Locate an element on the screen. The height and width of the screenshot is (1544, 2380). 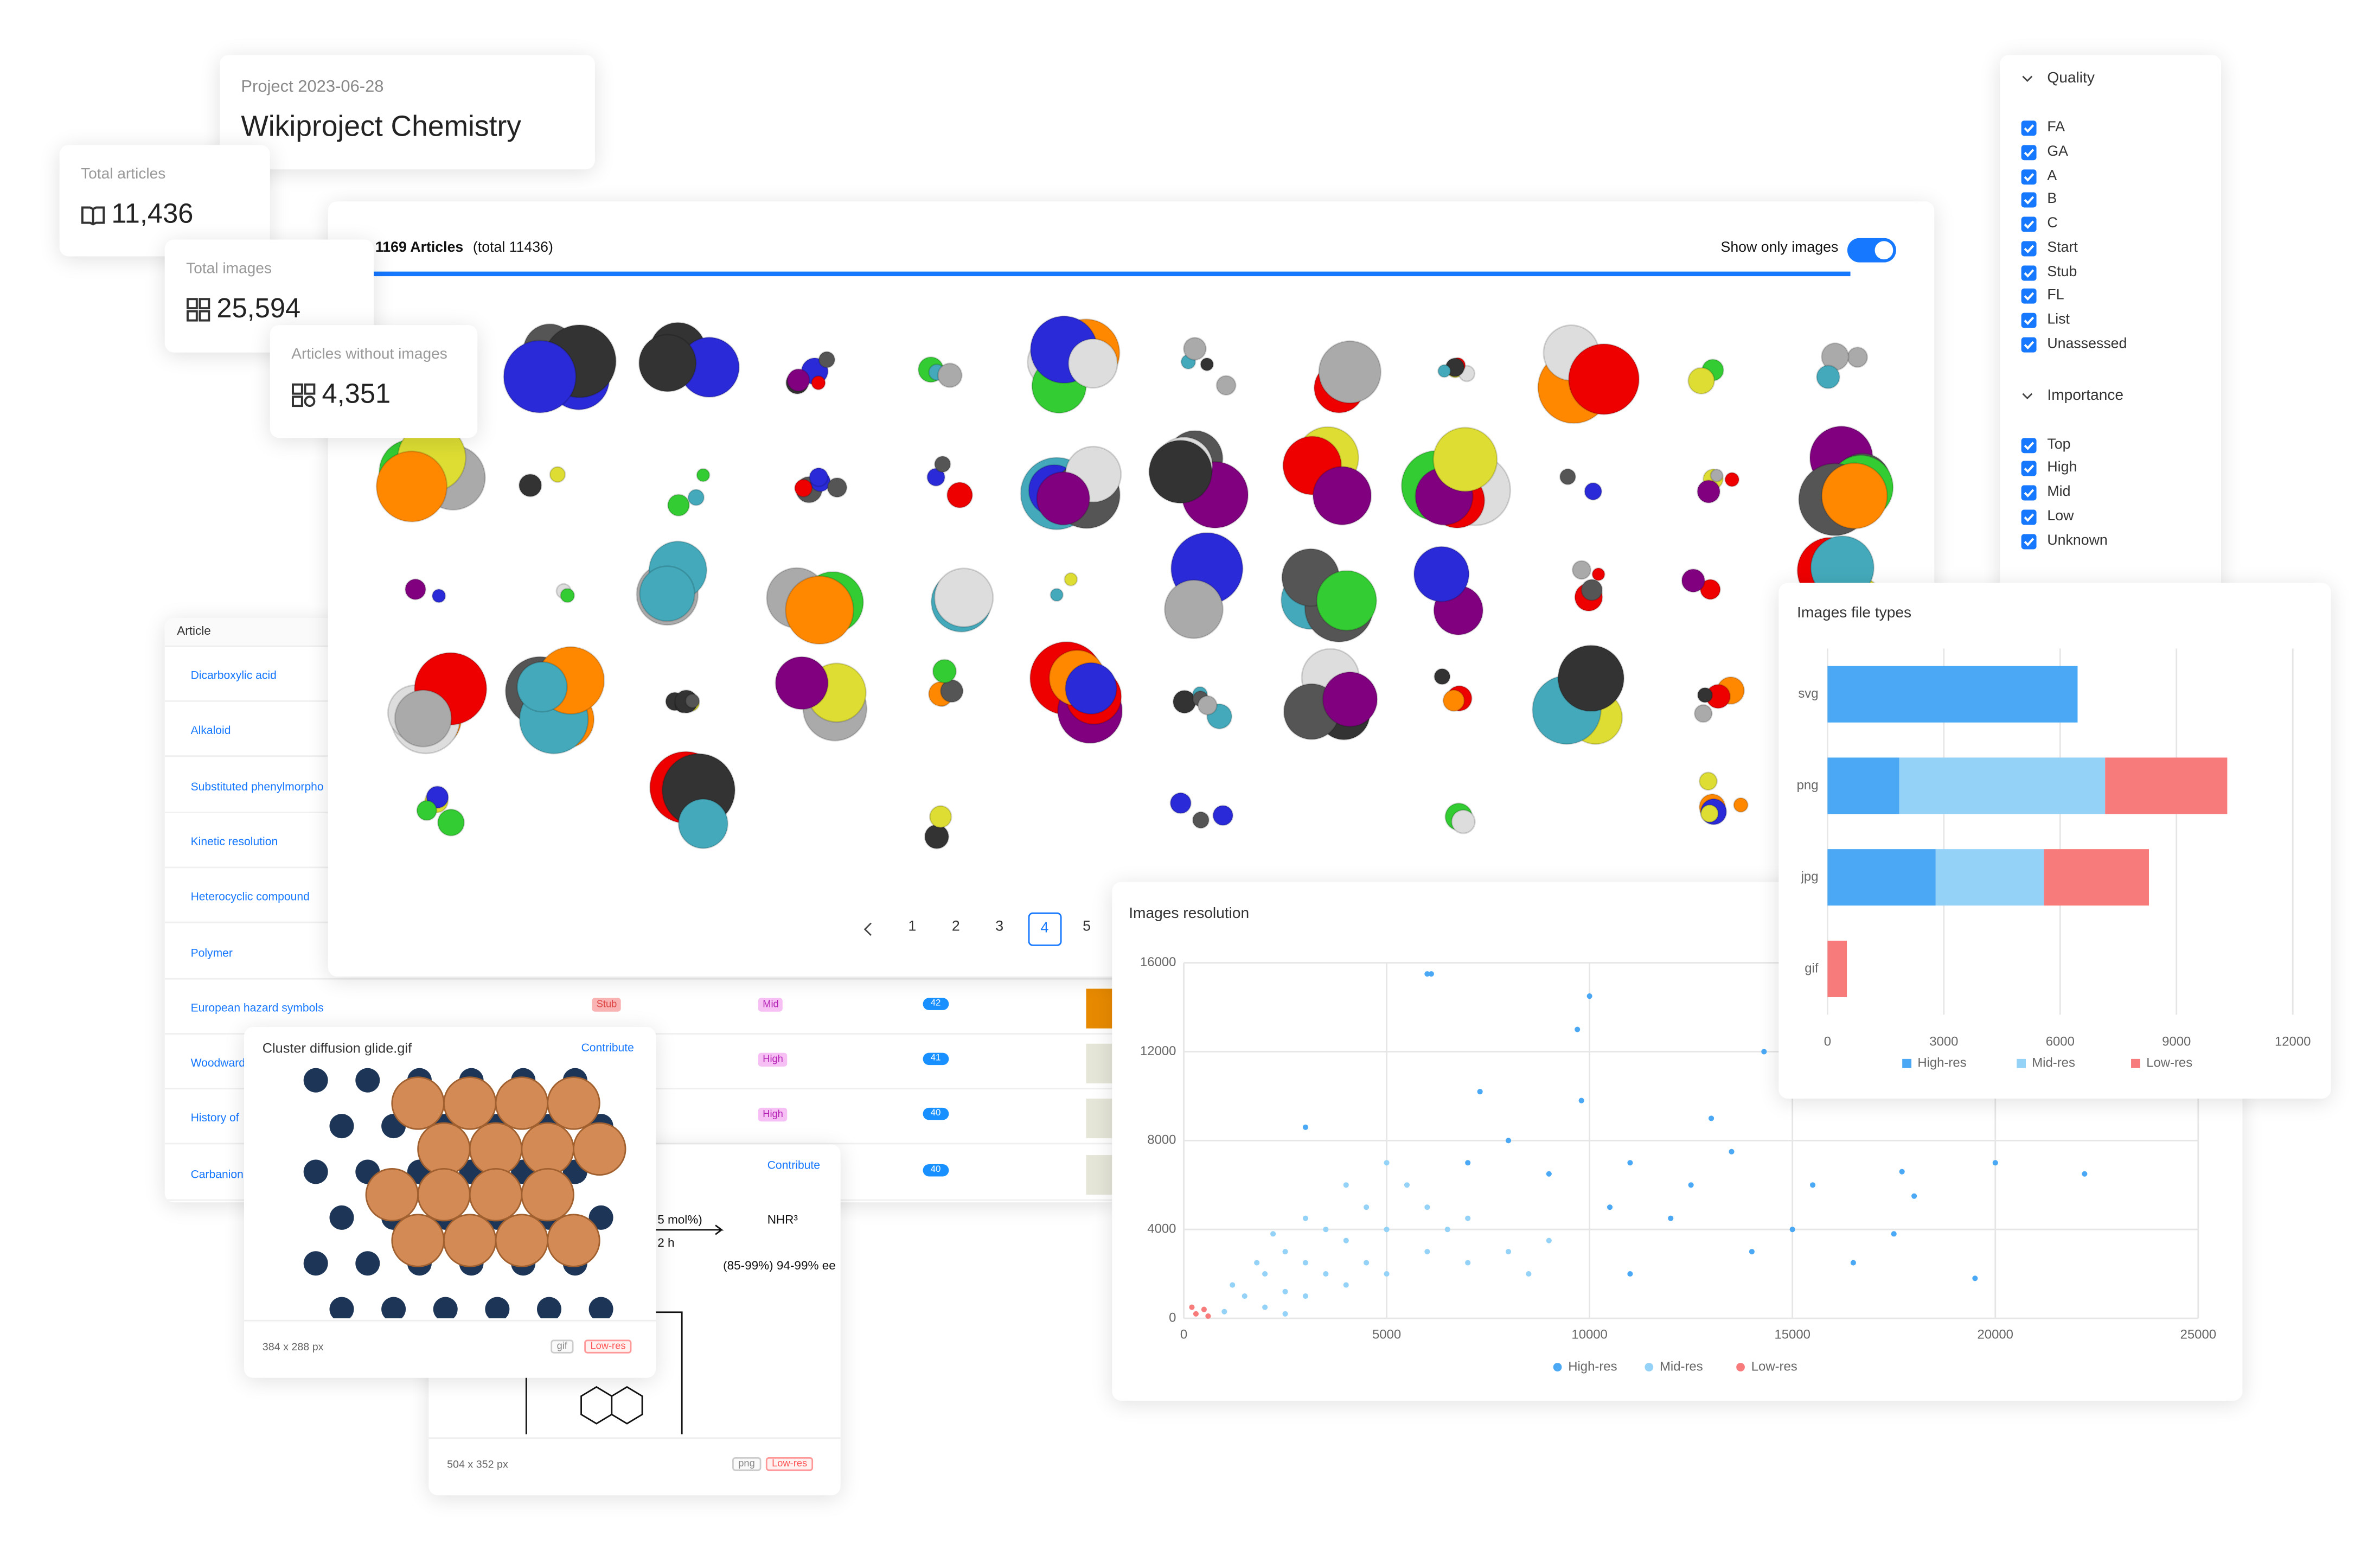
article-link: History of is located at coordinates (215, 1118).